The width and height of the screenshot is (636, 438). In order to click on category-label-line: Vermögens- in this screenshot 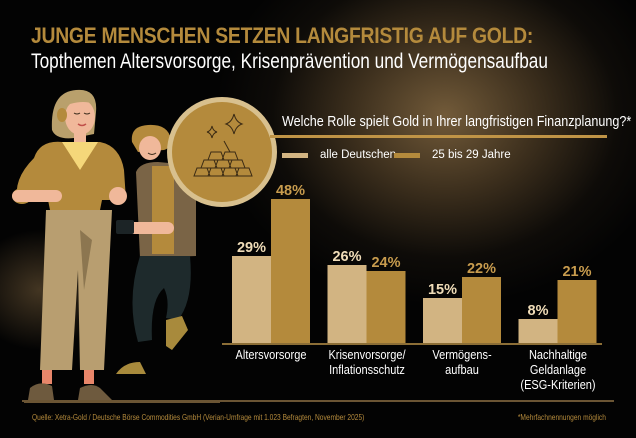, I will do `click(462, 355)`.